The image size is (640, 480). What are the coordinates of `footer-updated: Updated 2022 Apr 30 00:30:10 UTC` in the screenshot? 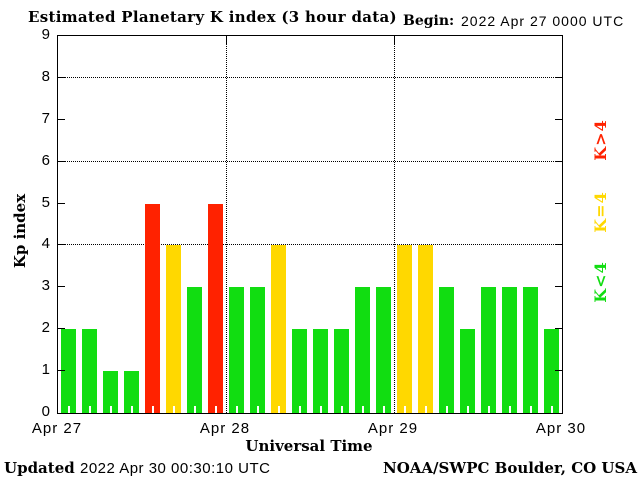 It's located at (137, 468).